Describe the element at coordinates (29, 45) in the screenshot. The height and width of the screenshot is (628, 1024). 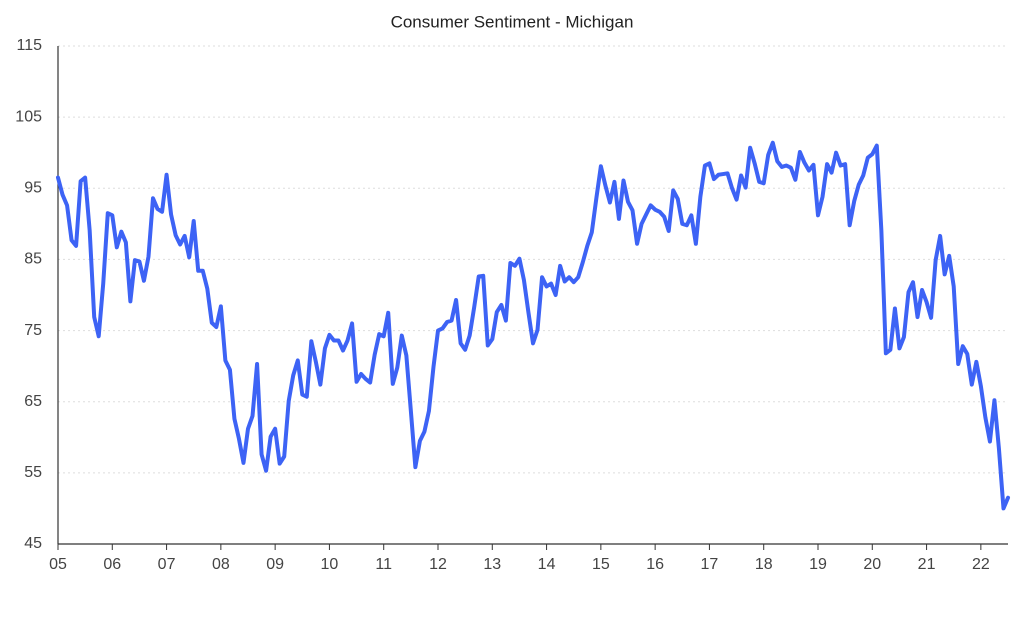
I see `y-tick-label: 115` at that location.